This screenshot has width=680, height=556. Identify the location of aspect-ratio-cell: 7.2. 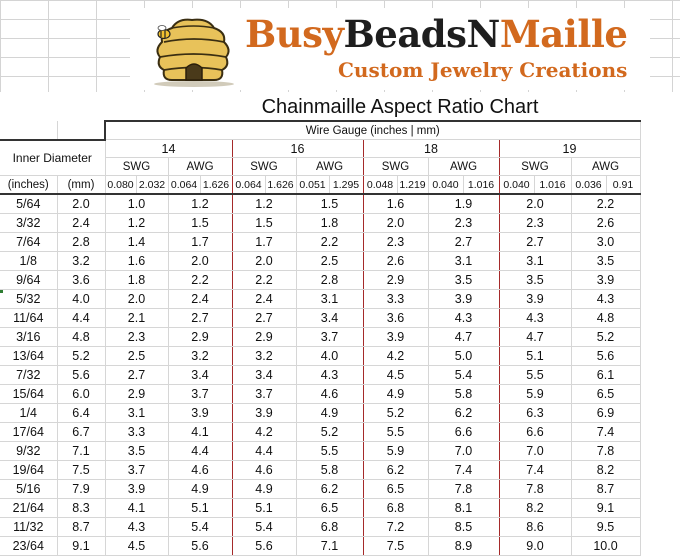
(396, 527).